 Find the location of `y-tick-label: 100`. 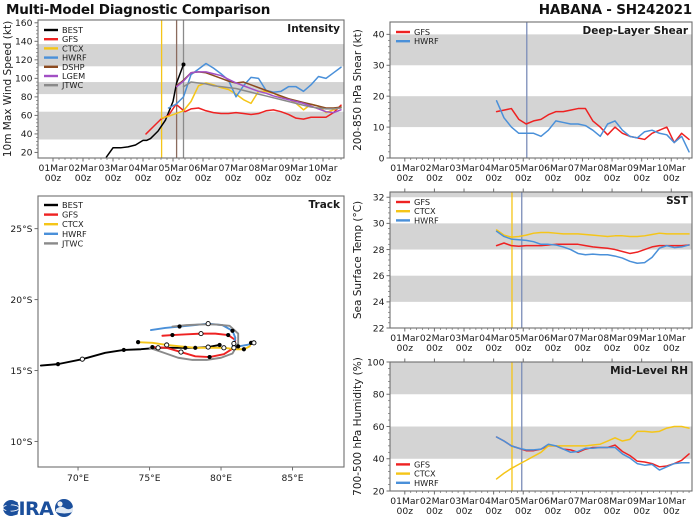

y-tick-label: 100 is located at coordinates (24, 79).